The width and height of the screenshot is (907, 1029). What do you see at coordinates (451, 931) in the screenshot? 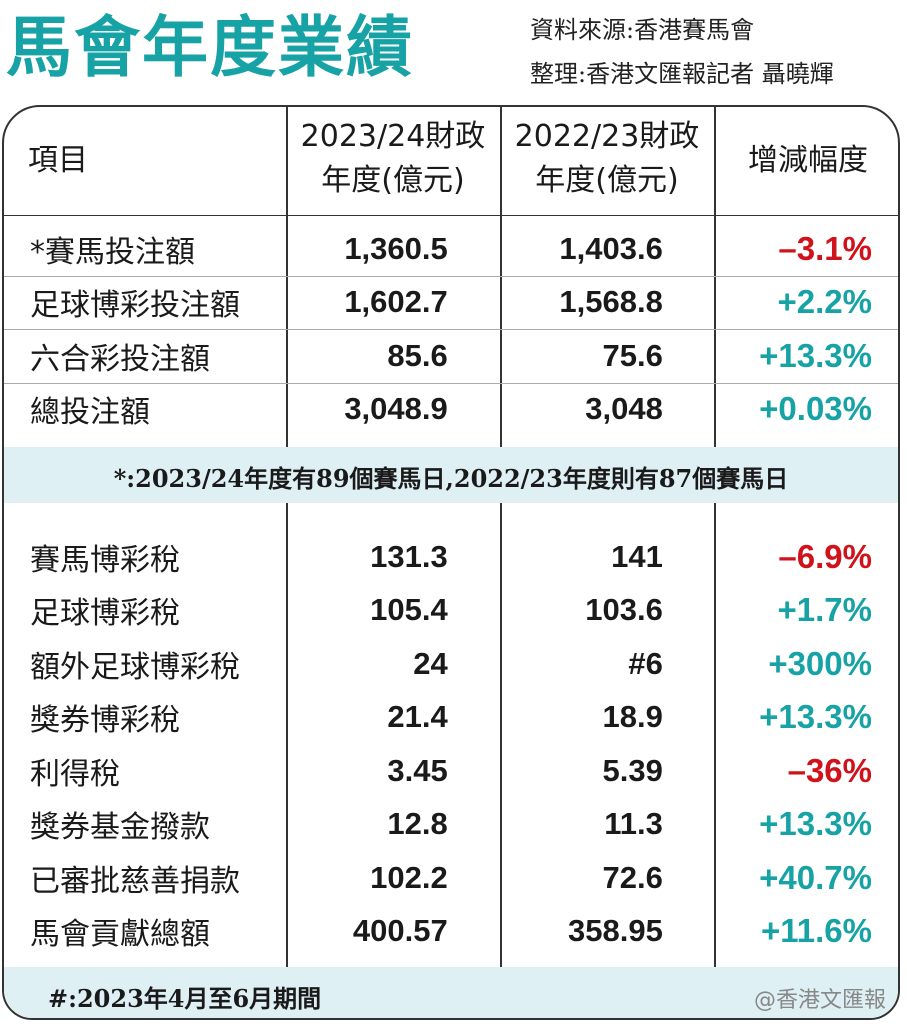
I see `table-row: 馬會貢獻總額 400.57 358.95 +11.6%` at bounding box center [451, 931].